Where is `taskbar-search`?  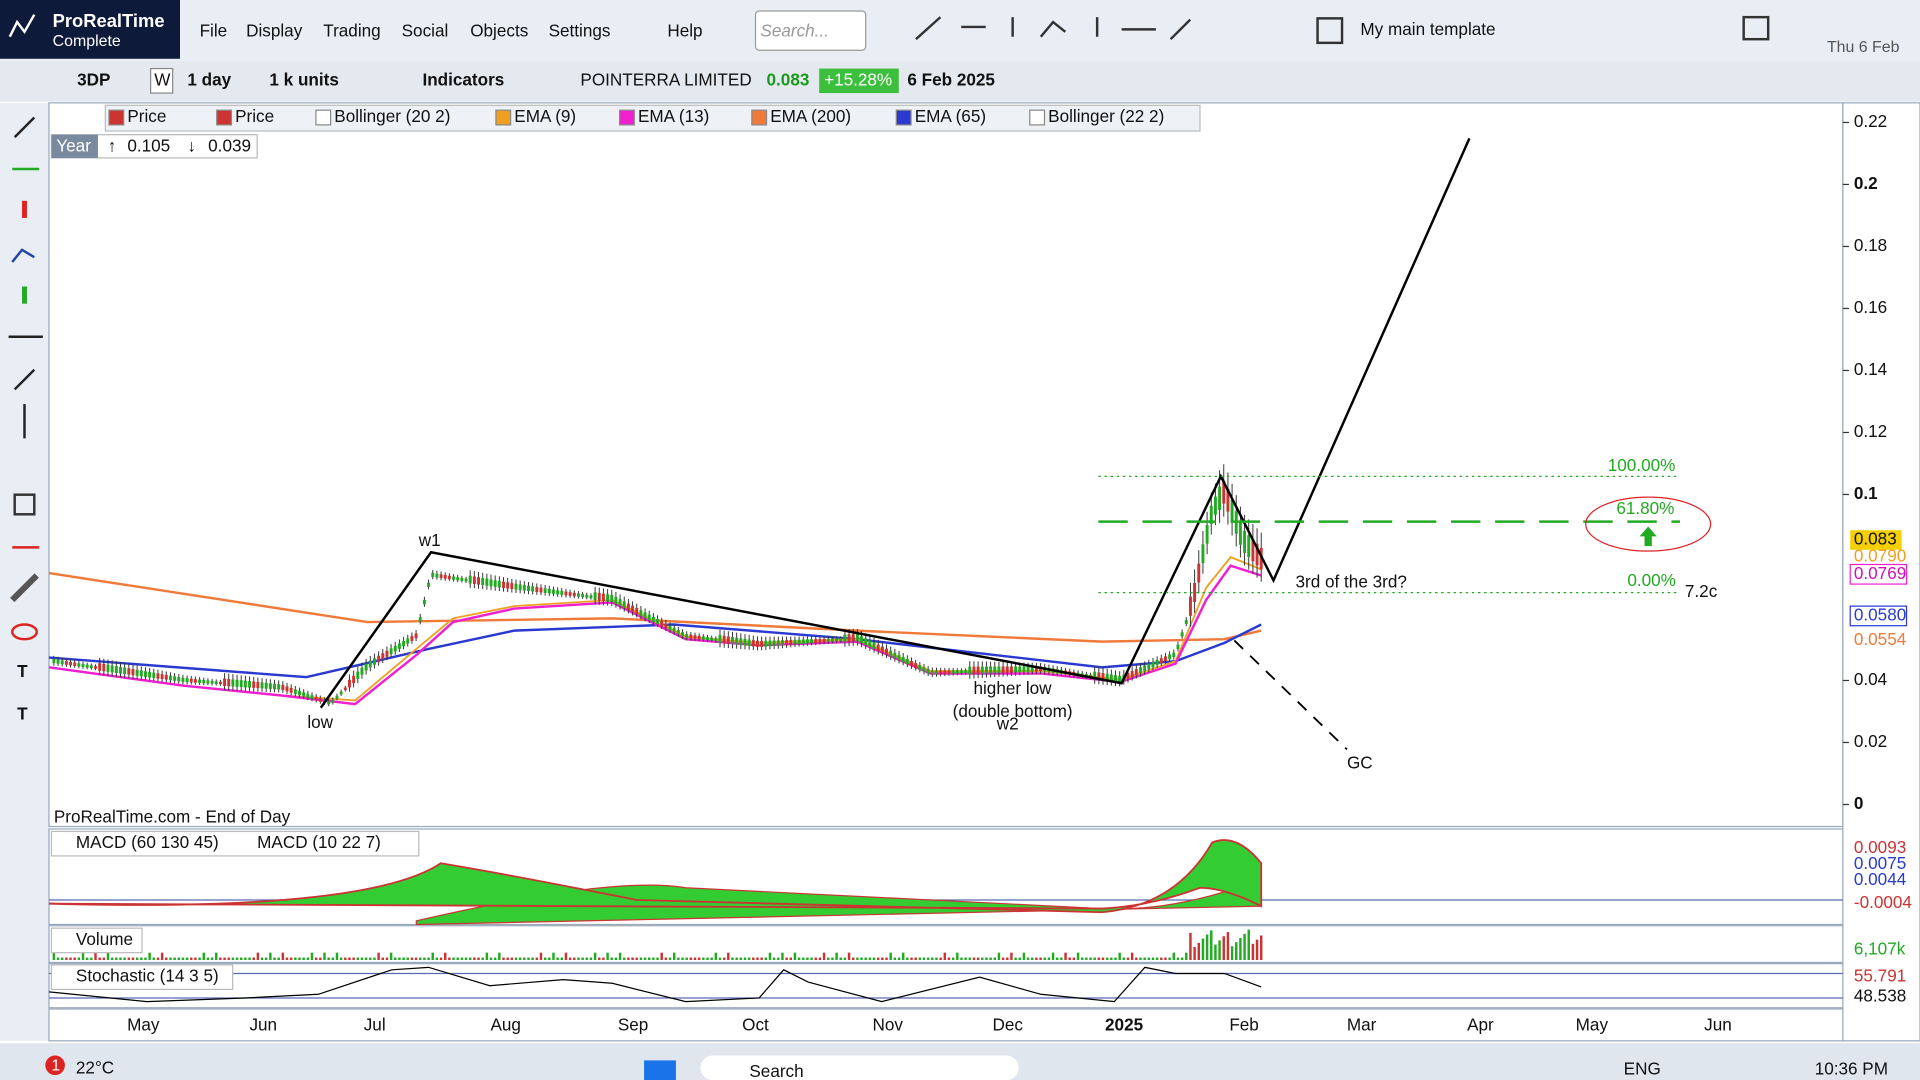
taskbar-search is located at coordinates (859, 1067).